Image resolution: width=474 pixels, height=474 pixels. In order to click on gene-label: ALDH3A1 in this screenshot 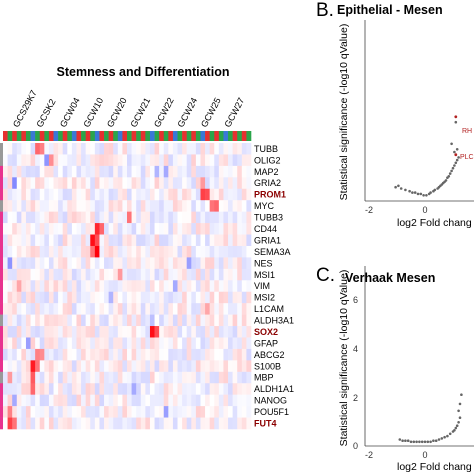, I will do `click(274, 321)`.